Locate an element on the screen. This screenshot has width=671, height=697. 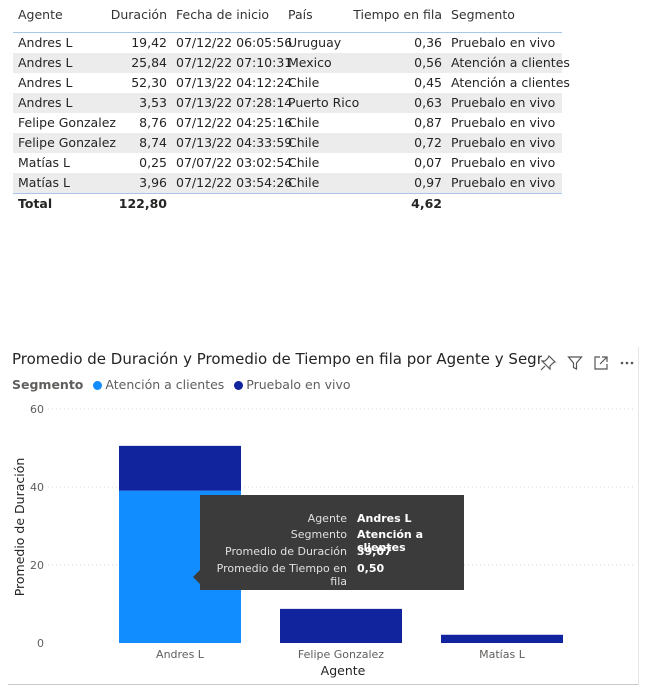
legend-title: Segmento is located at coordinates (48, 384).